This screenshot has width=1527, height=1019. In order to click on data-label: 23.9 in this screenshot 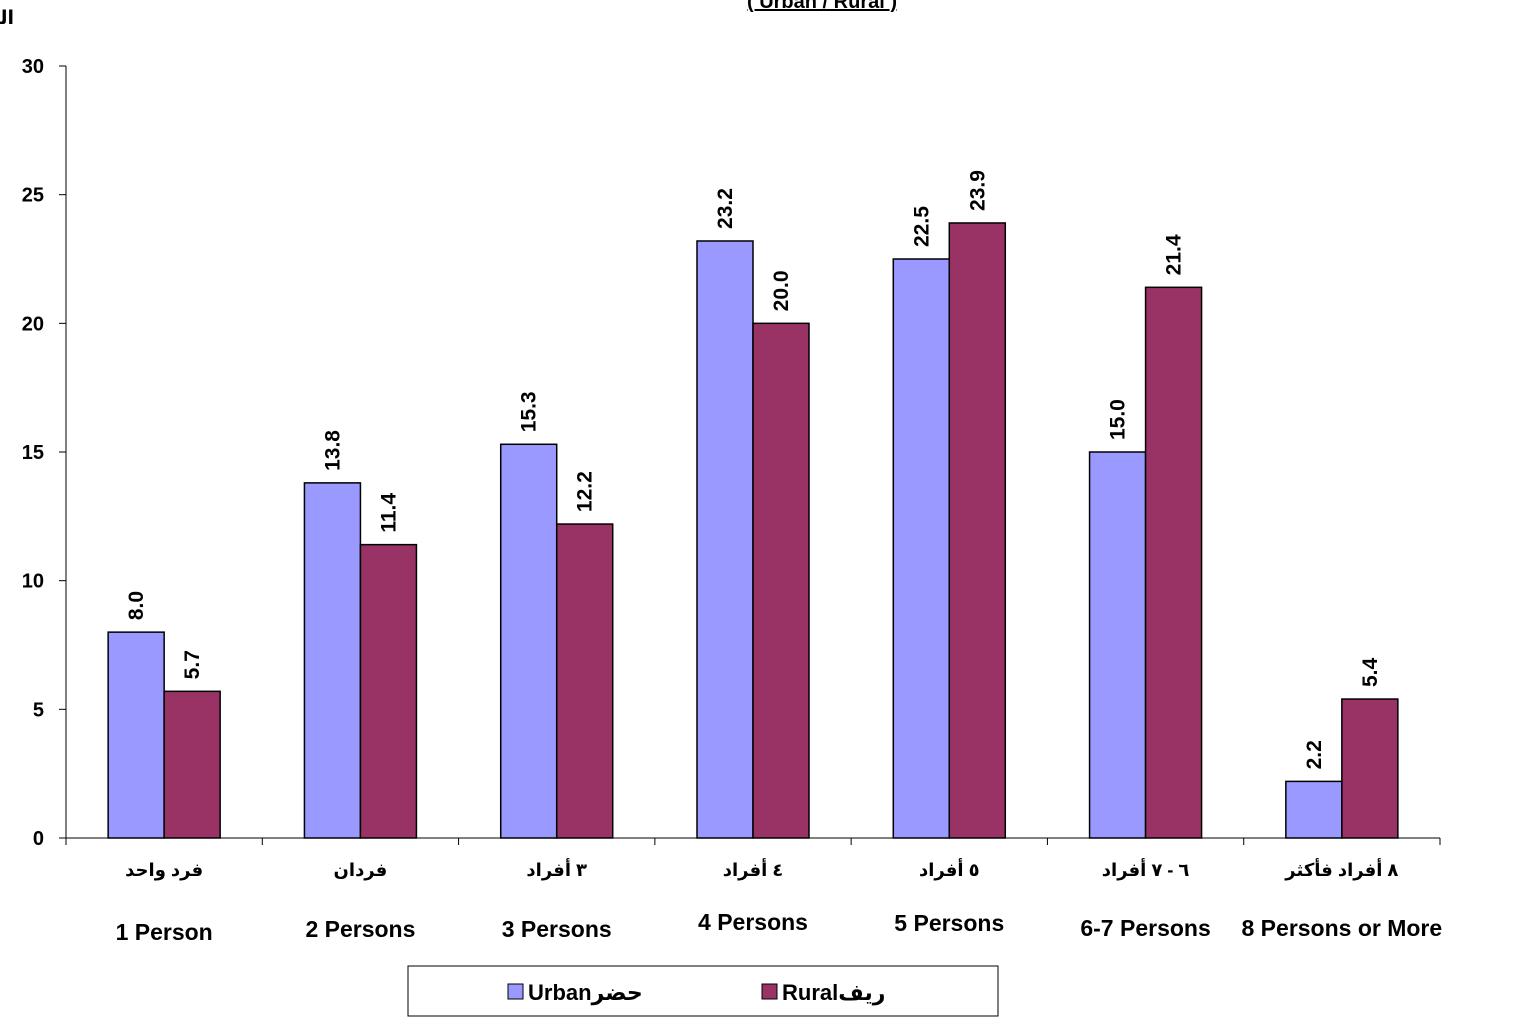, I will do `click(977, 190)`.